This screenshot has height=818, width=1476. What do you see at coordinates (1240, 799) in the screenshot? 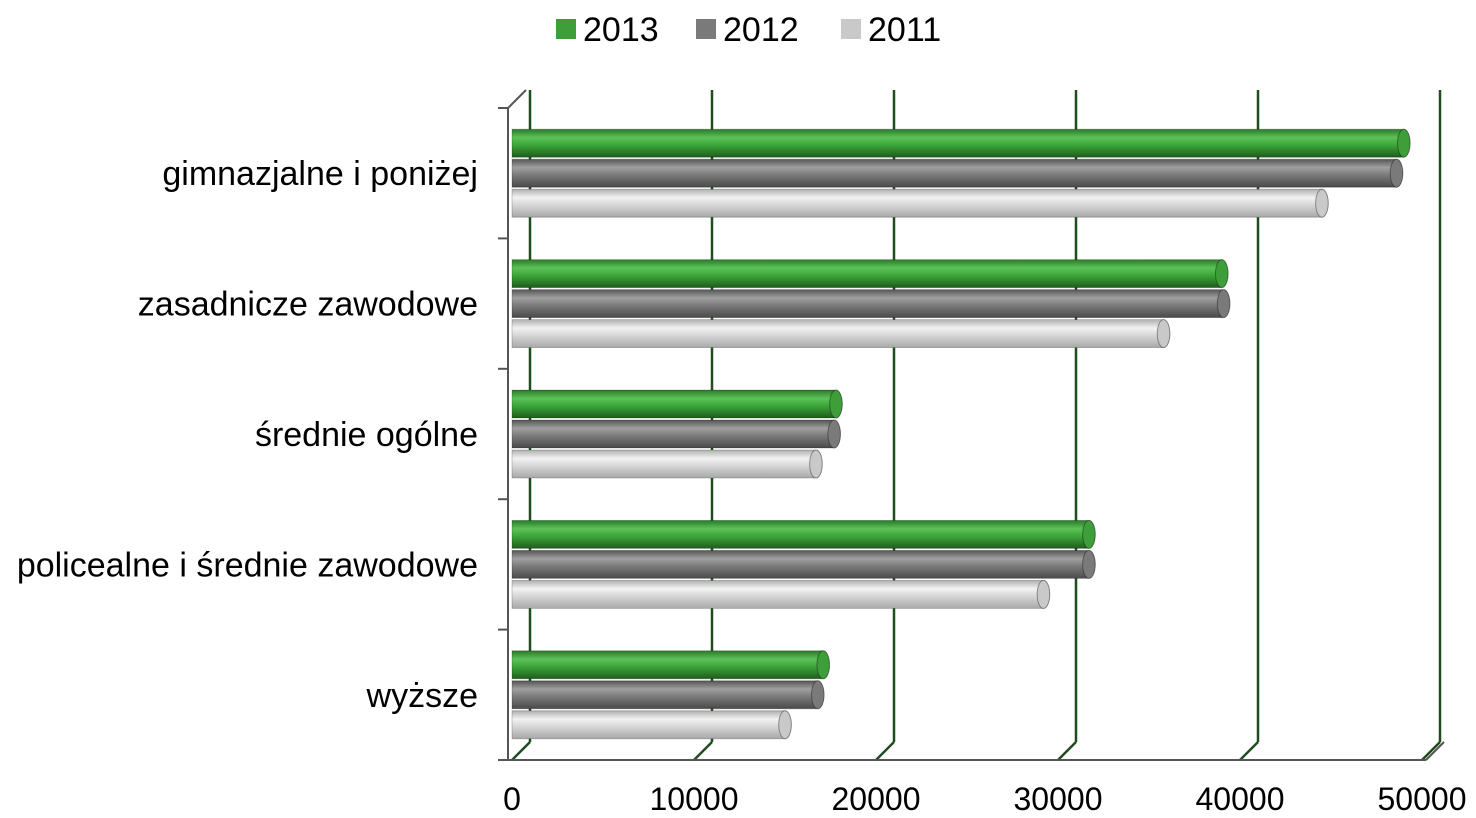
I see `x-tick-label-40000: 40000` at bounding box center [1240, 799].